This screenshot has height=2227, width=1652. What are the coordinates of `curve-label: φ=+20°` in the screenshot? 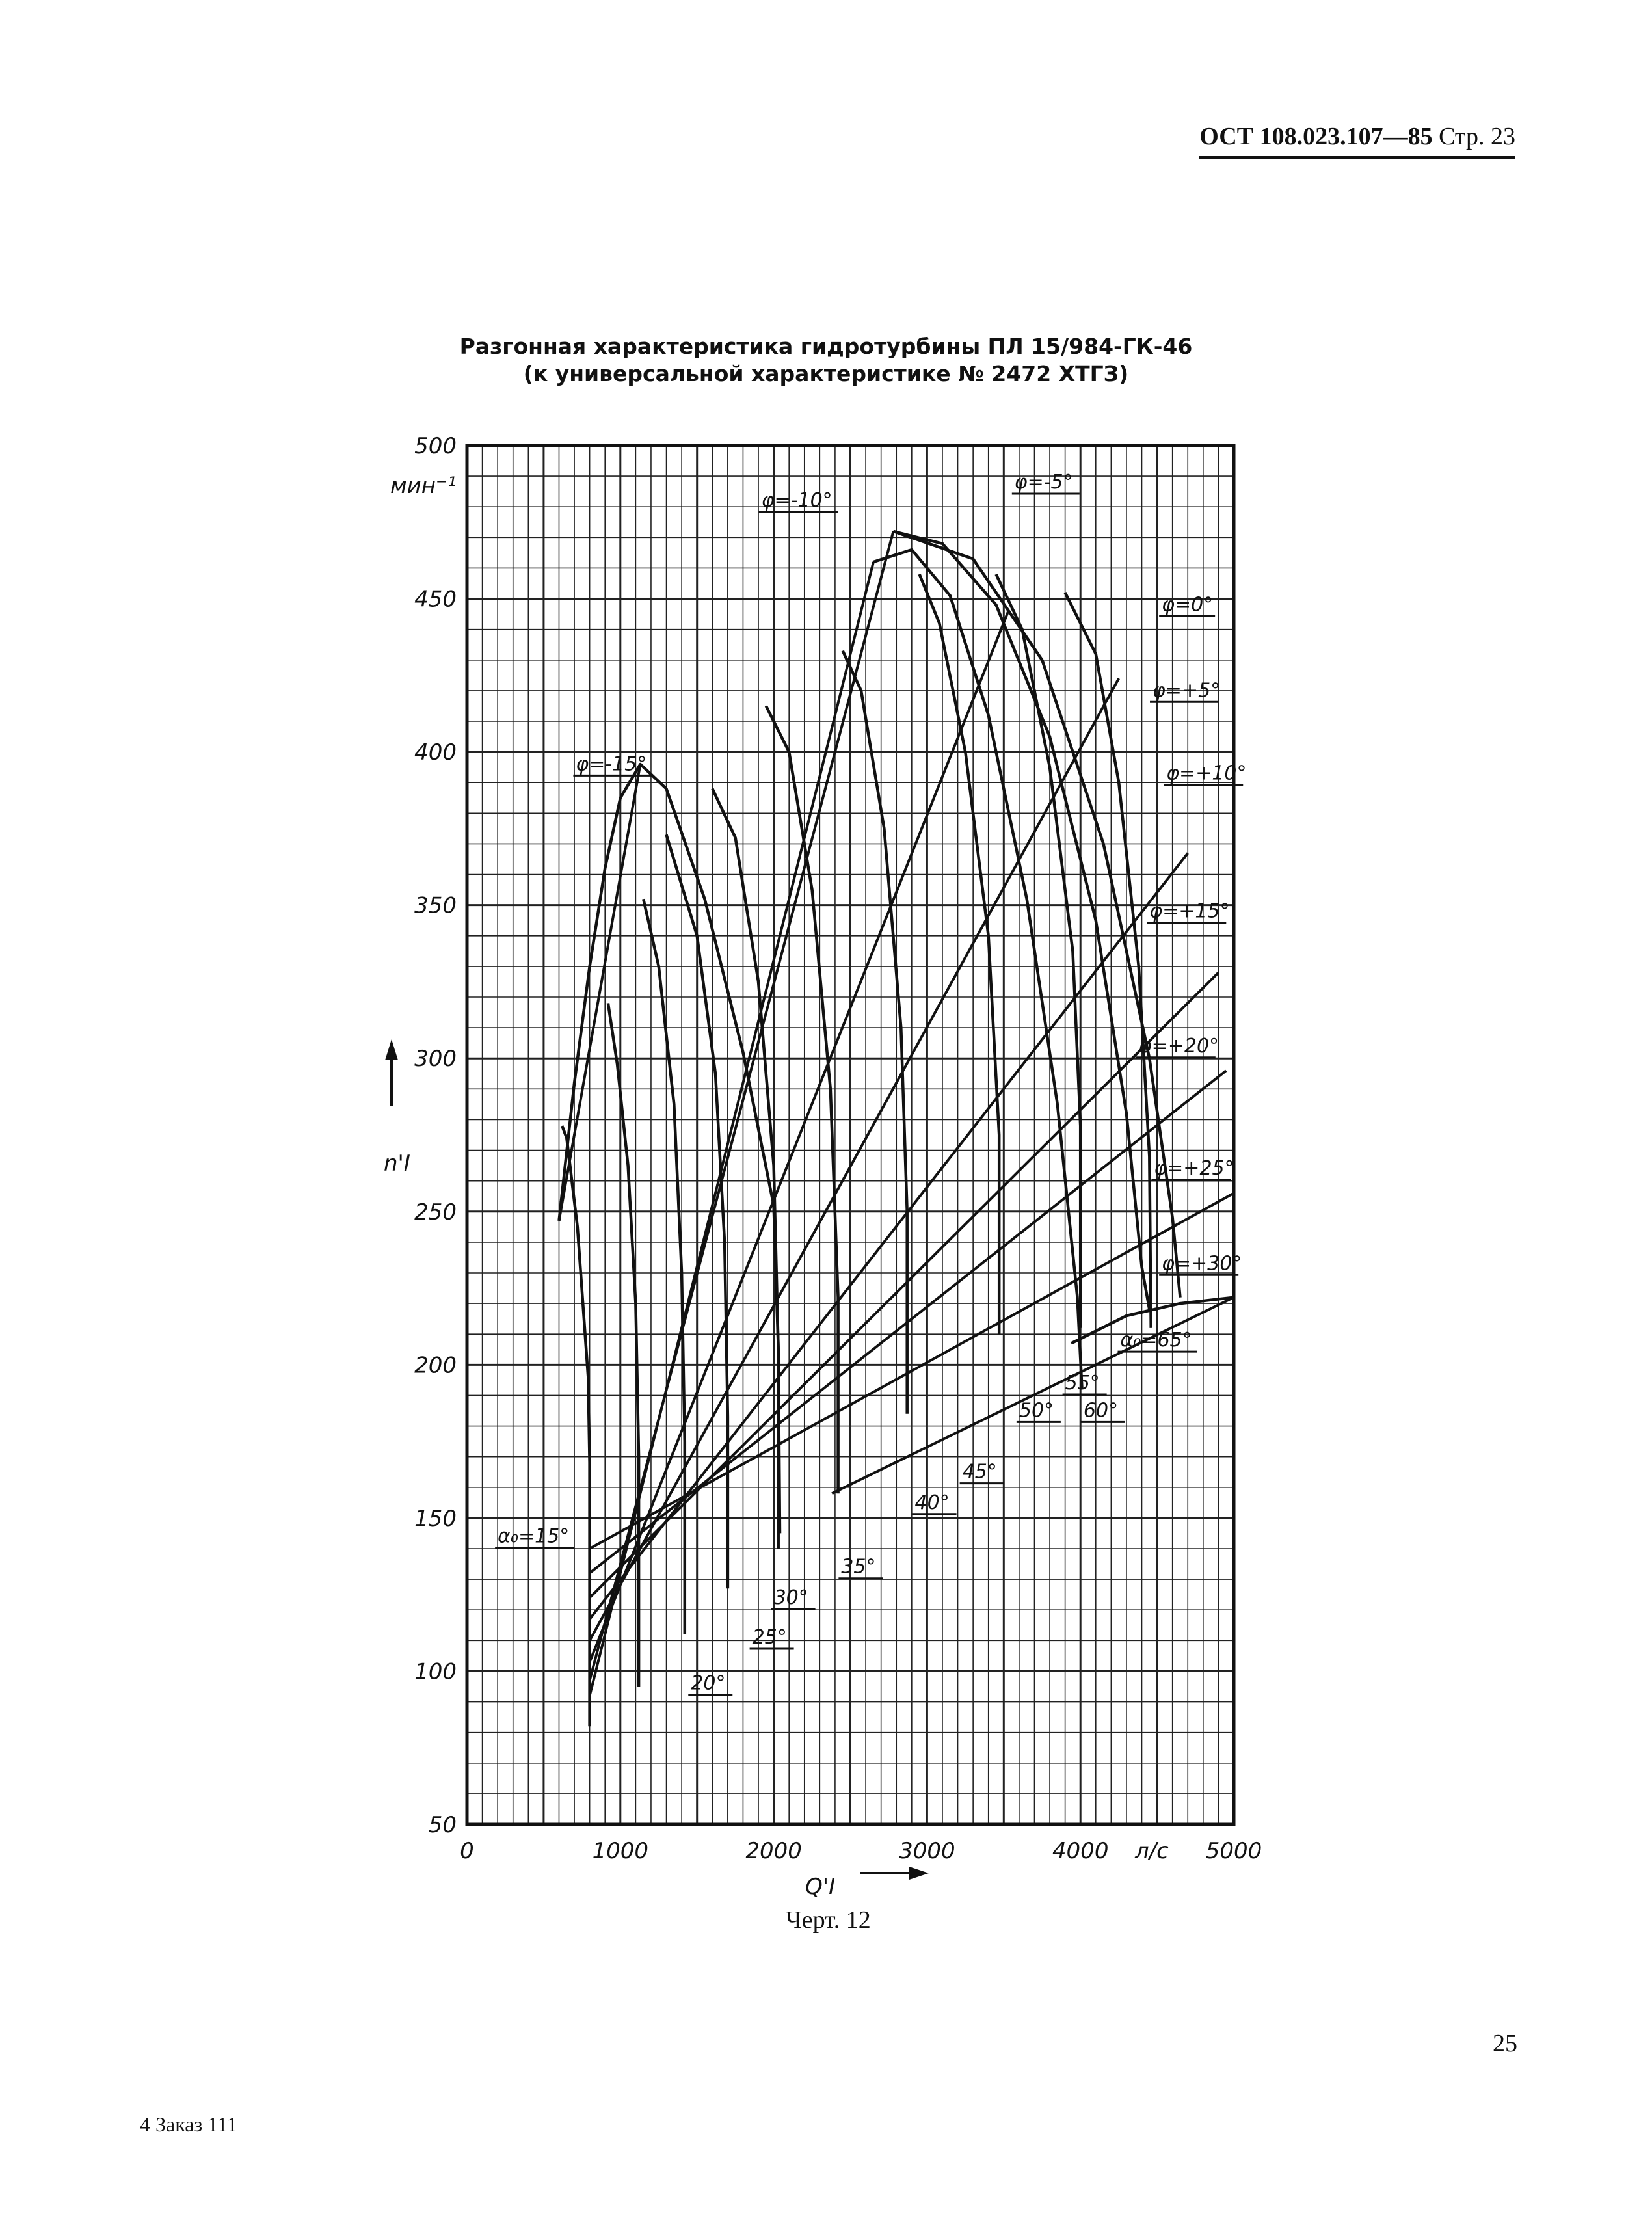 It's located at (1179, 1046).